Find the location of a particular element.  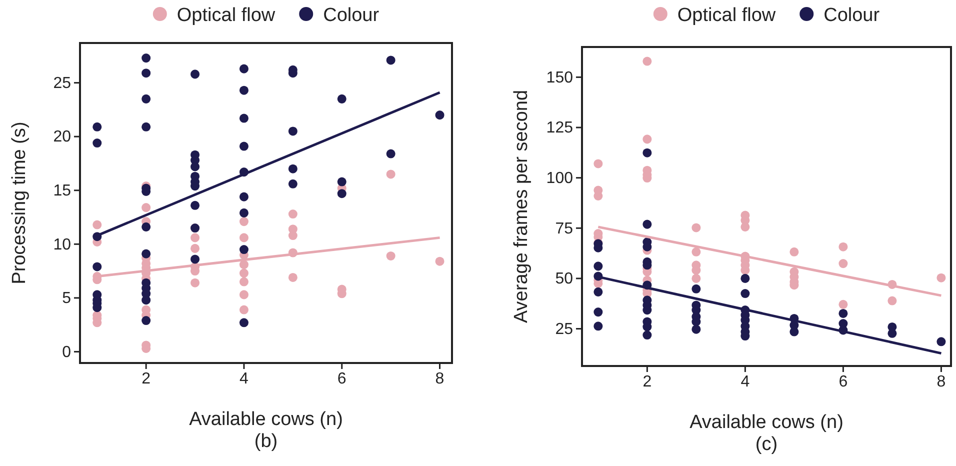

y-tick-label: 50 is located at coordinates (564, 279).